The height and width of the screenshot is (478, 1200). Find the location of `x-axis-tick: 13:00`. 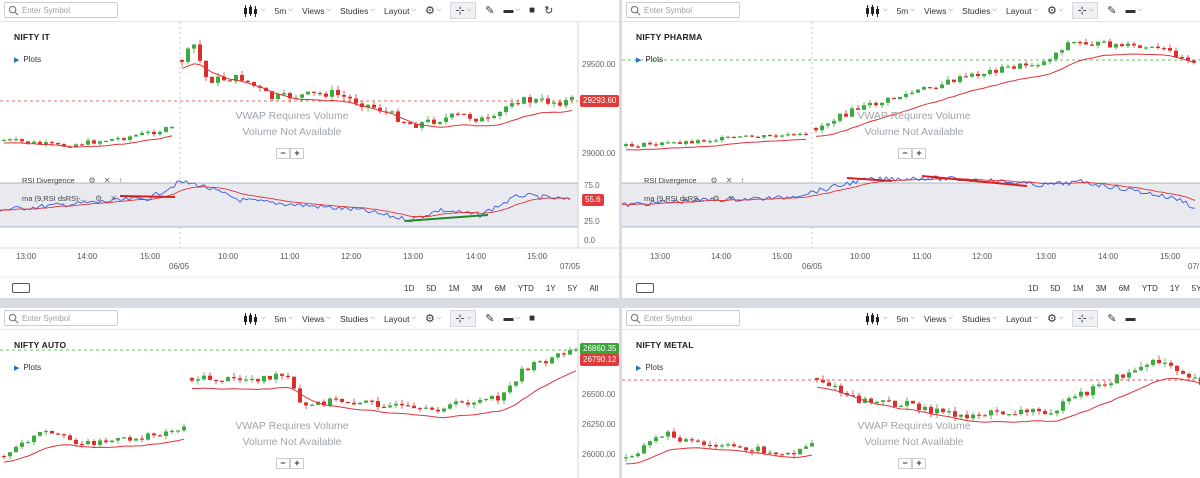

x-axis-tick: 13:00 is located at coordinates (413, 256).